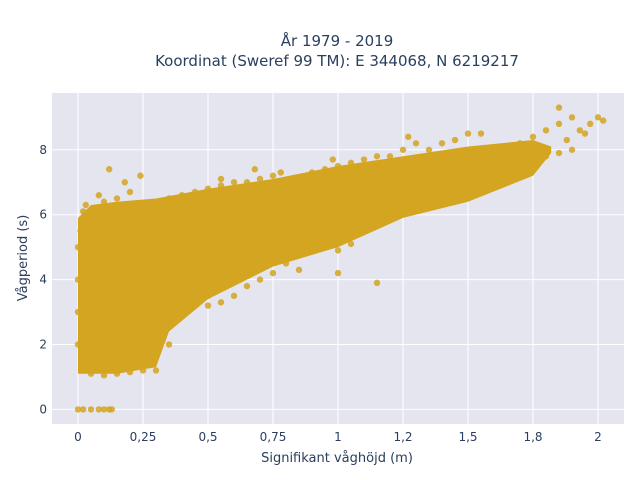 The height and width of the screenshot is (480, 640). I want to click on y-axis-ticks: 0 2 4 6 8, so click(43, 280).